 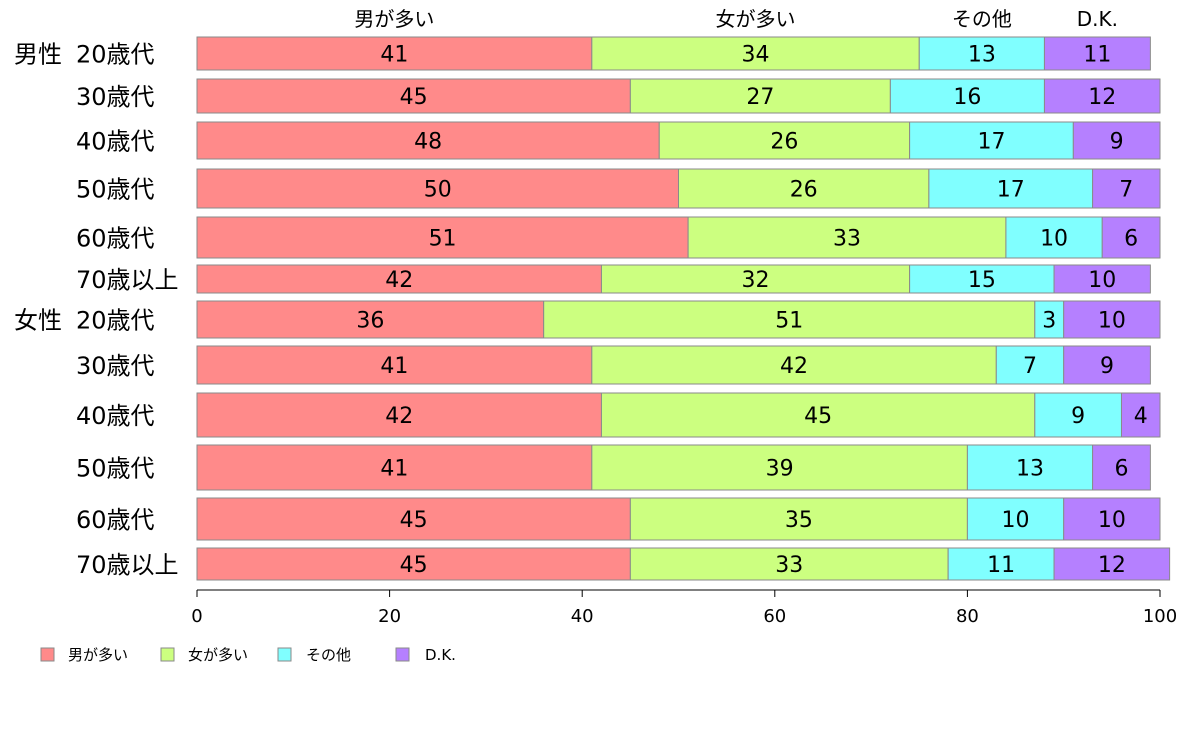 I want to click on data-label: 50, so click(x=438, y=190).